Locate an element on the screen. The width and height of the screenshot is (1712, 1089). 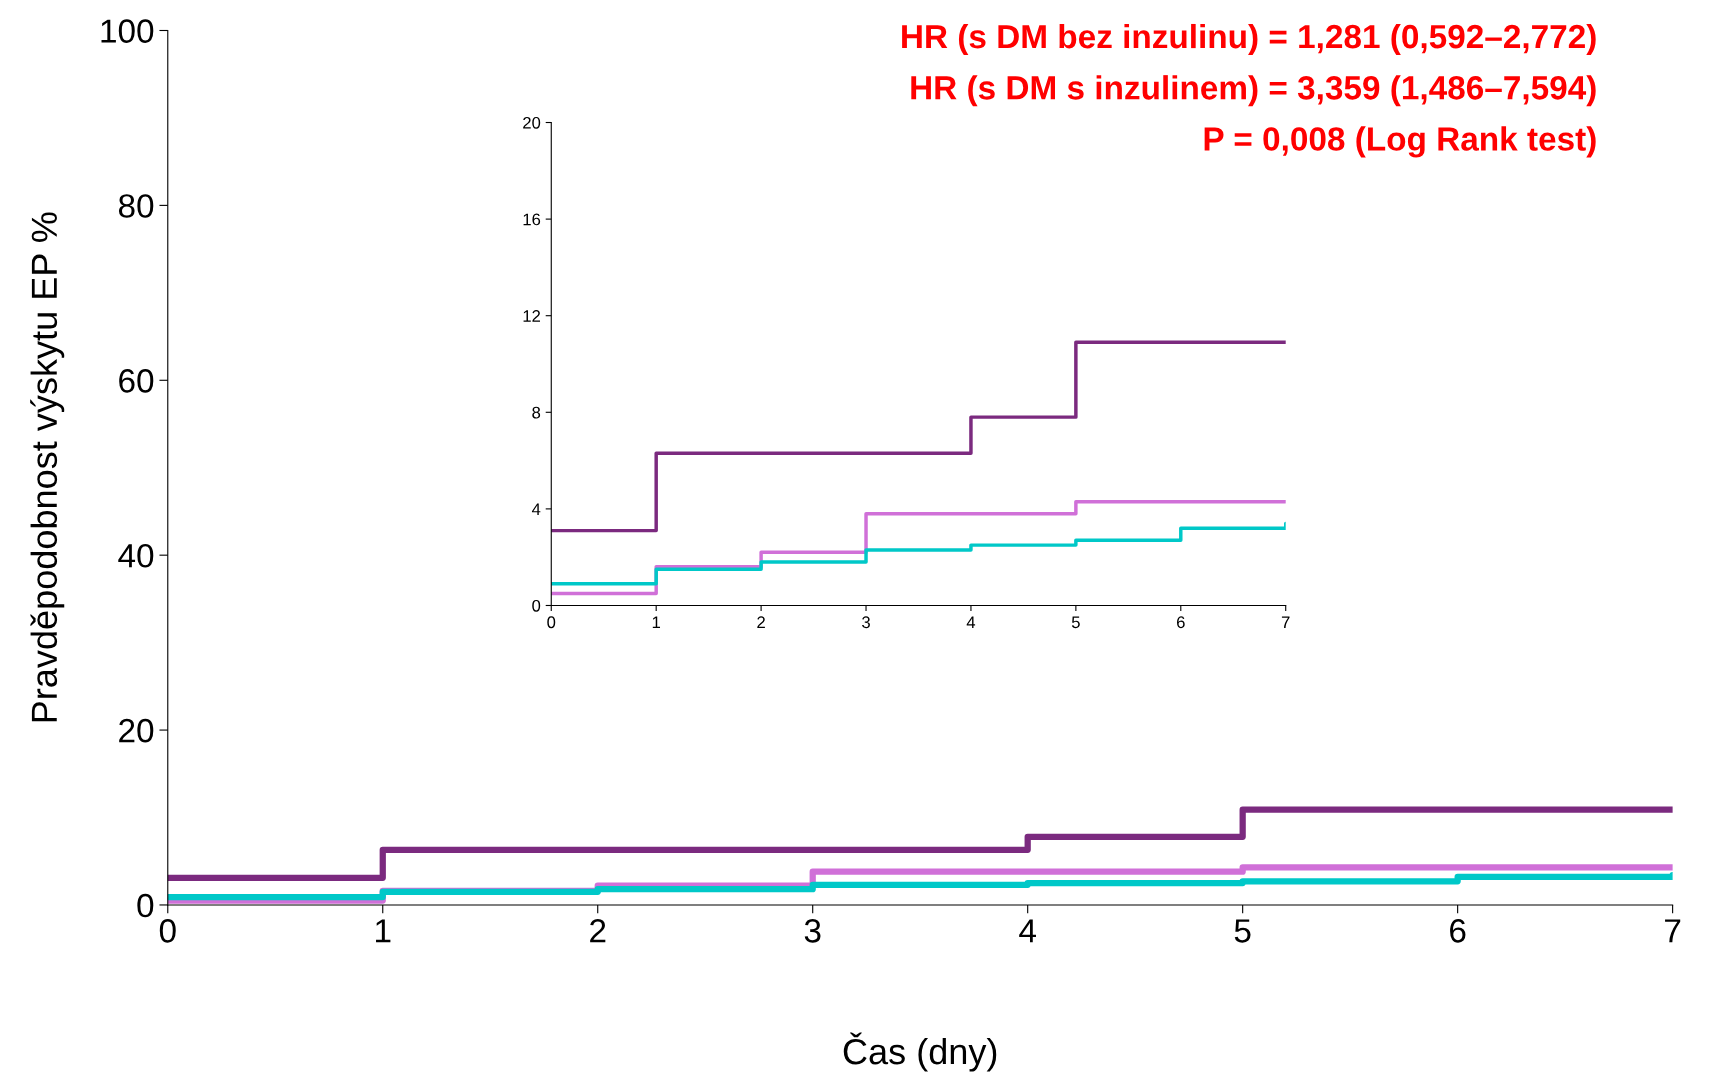
y-tick-label: 4 is located at coordinates (536, 509).